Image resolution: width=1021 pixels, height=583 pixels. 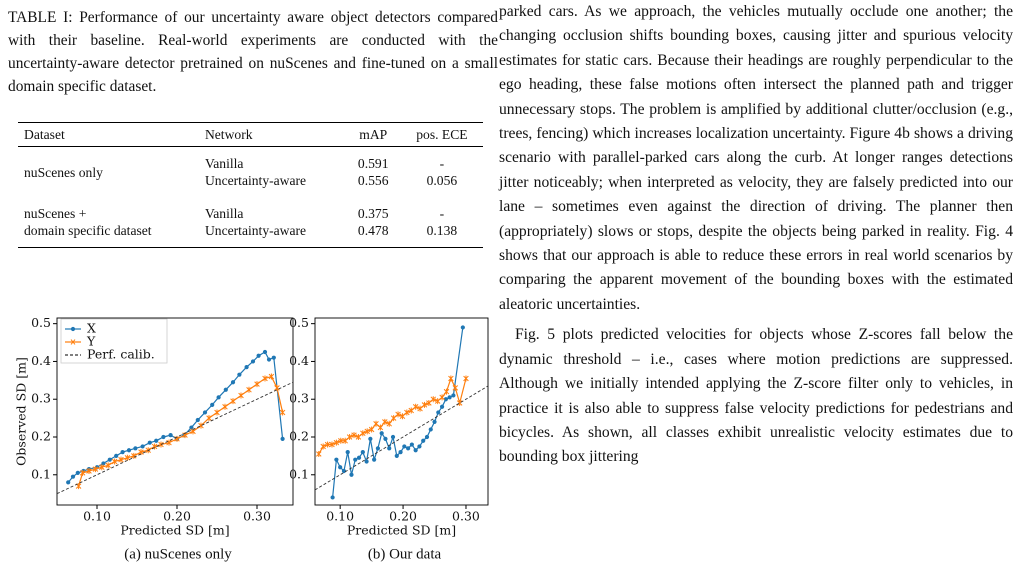 I want to click on dataset-line: nuScenes only, so click(x=63, y=172).